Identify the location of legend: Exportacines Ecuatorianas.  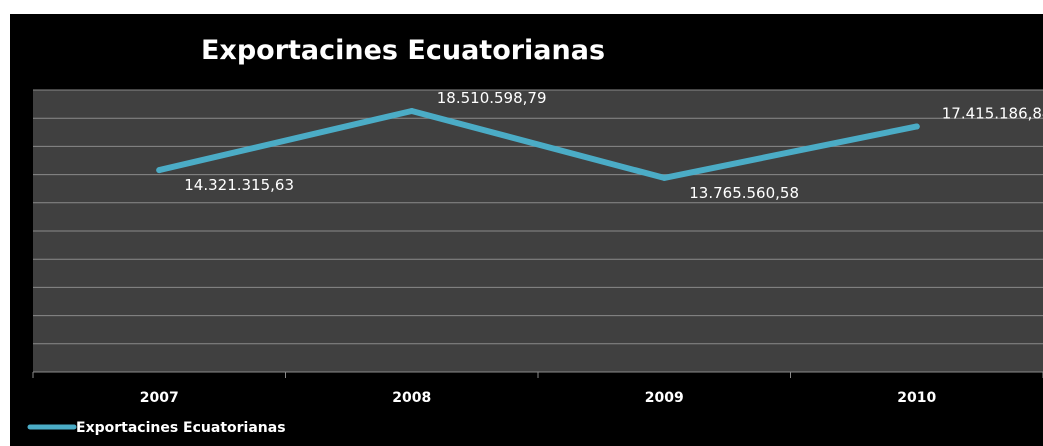
(156, 428).